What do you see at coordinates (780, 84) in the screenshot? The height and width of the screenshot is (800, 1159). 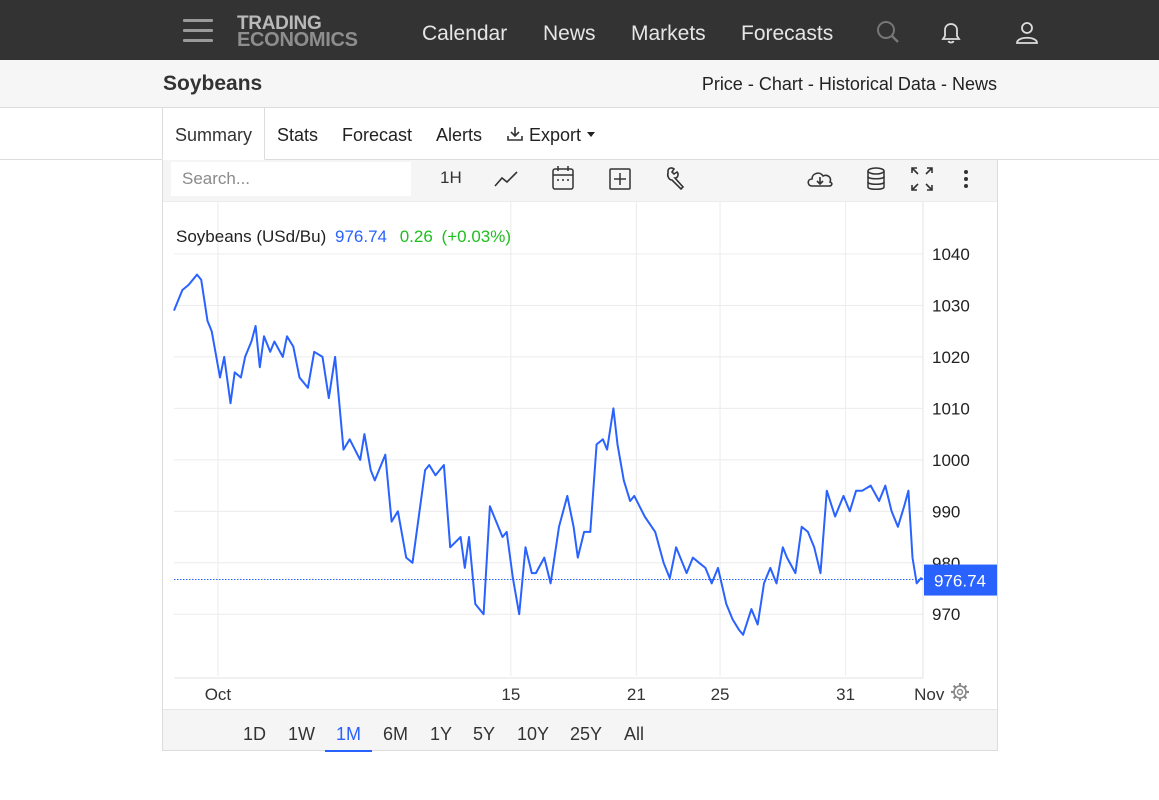 I see `breadcrumb-chart: Chart` at bounding box center [780, 84].